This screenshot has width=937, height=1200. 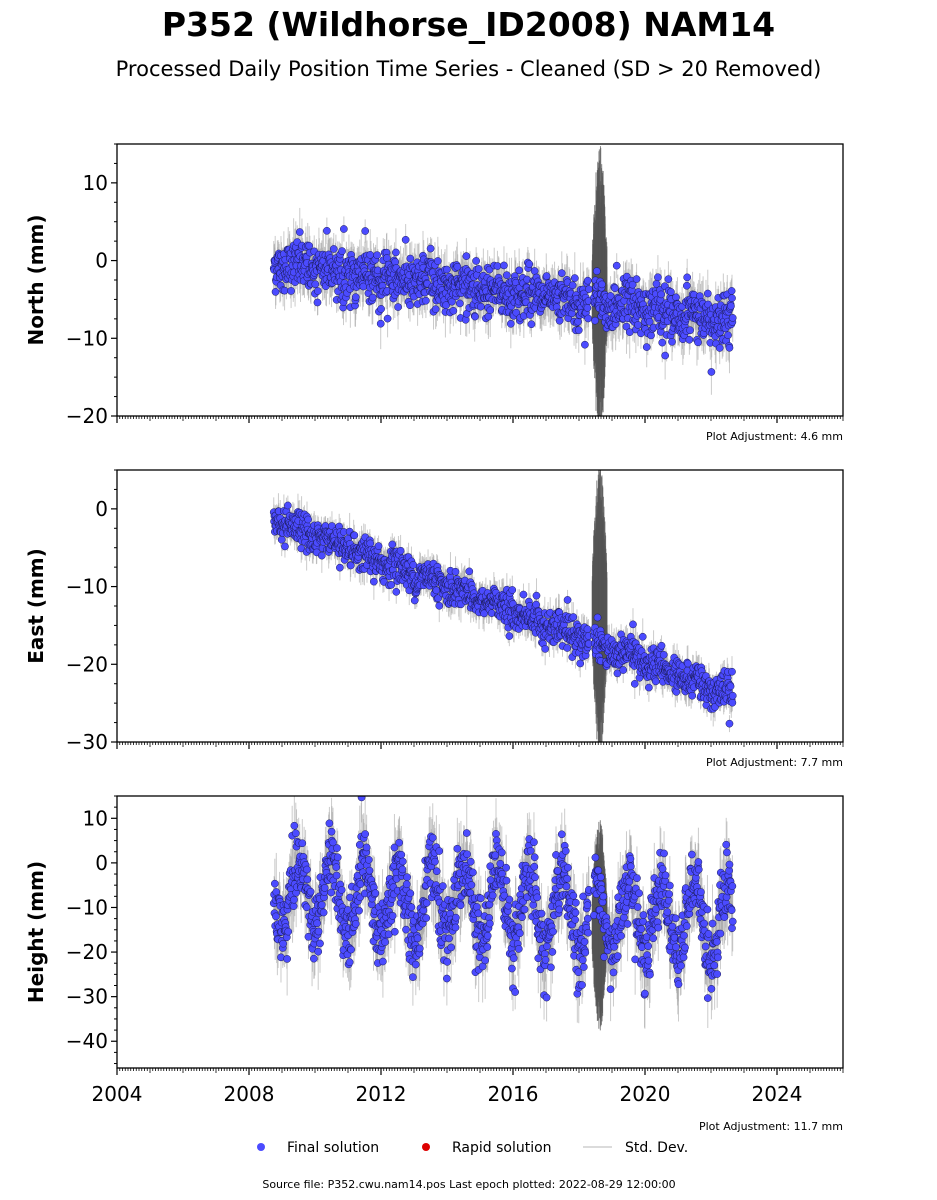 I want to click on y-axis-label: North (mm), so click(x=36, y=279).